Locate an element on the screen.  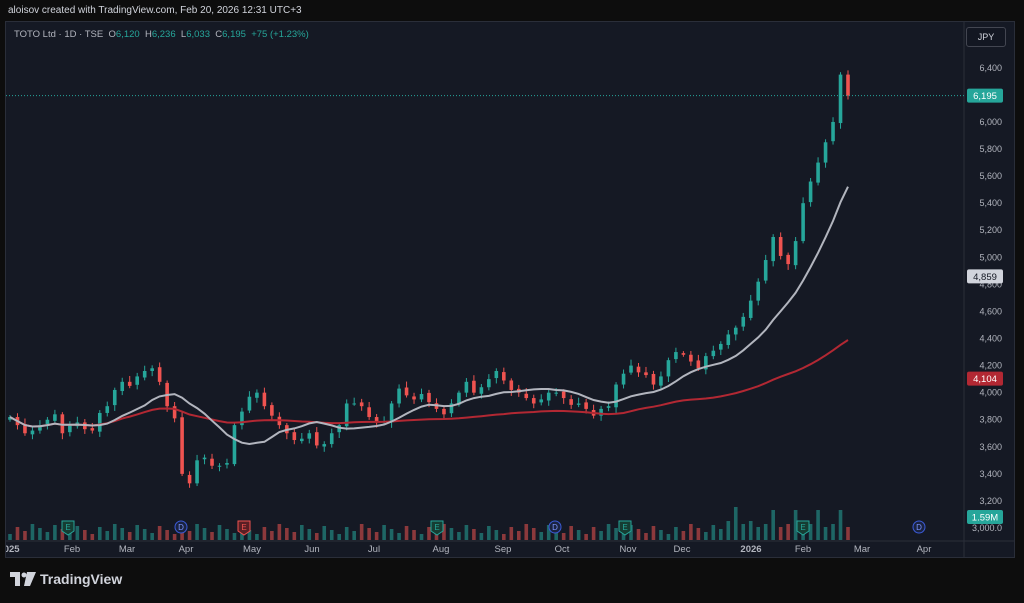
x-tick-label: May is located at coordinates (252, 549).